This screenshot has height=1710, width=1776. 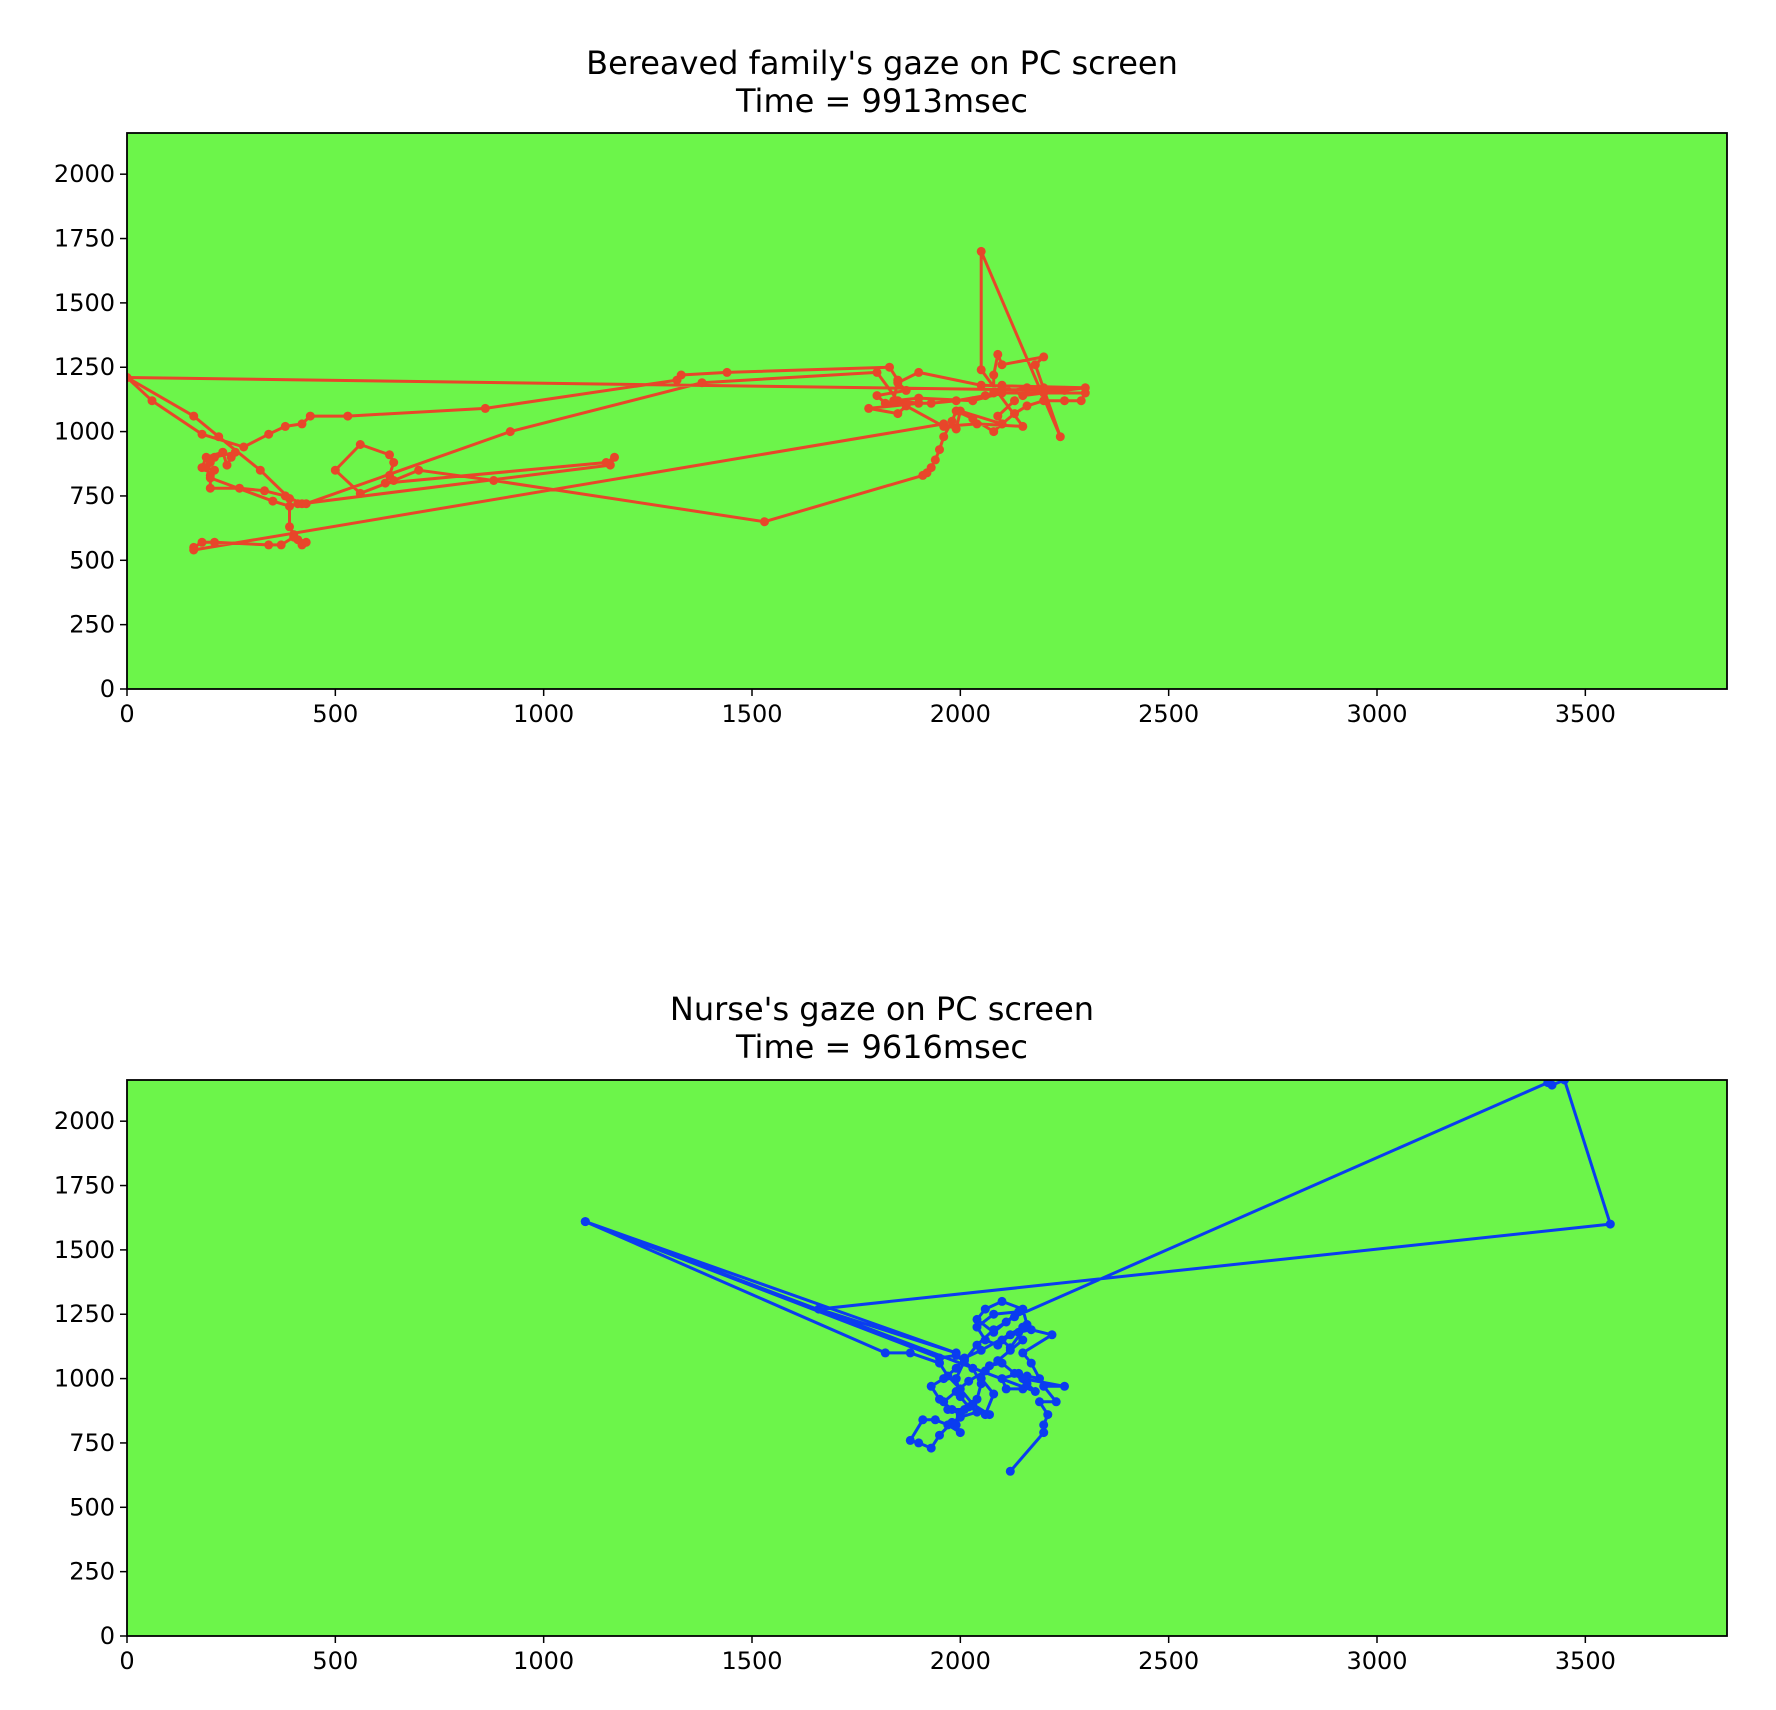 I want to click on y-tick-label: 750, so click(x=92, y=496).